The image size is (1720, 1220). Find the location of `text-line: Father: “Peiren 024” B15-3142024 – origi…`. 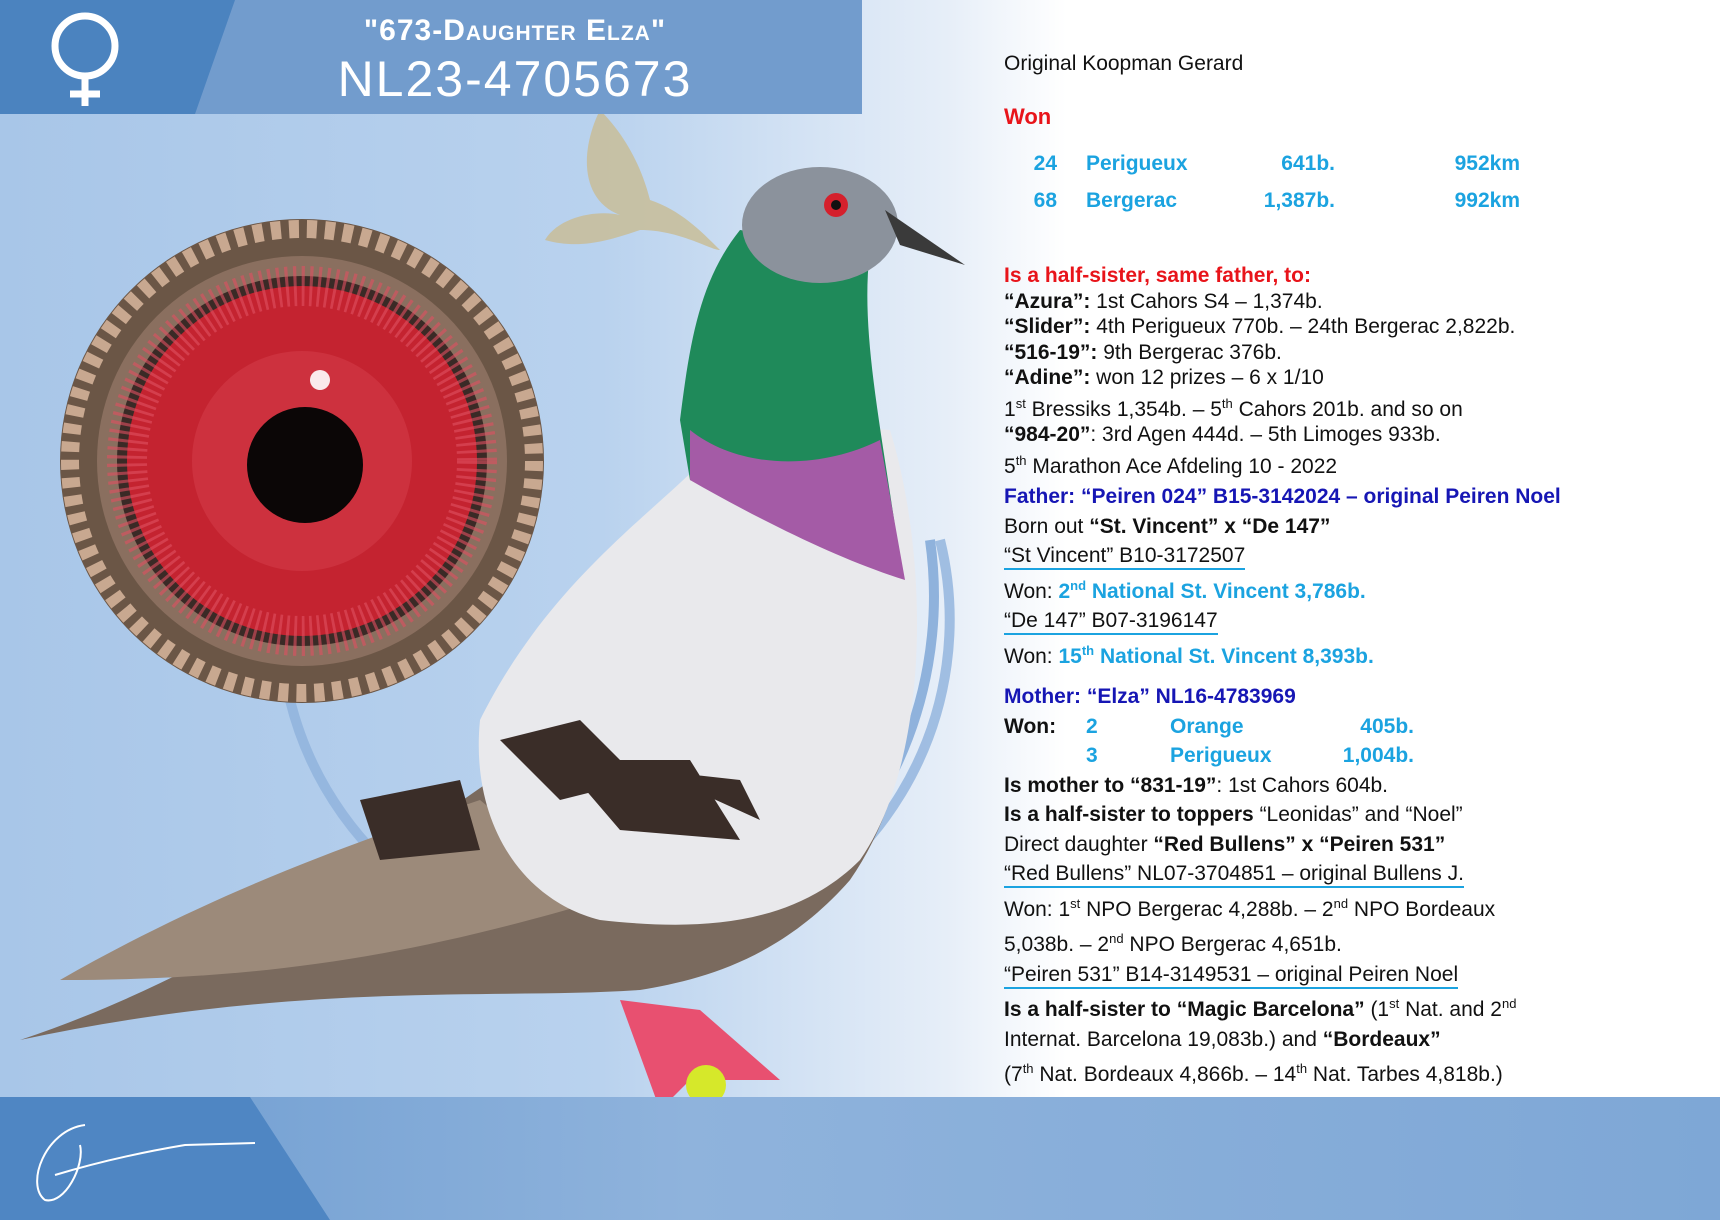

text-line: Father: “Peiren 024” B15-3142024 – origi… is located at coordinates (1282, 497).